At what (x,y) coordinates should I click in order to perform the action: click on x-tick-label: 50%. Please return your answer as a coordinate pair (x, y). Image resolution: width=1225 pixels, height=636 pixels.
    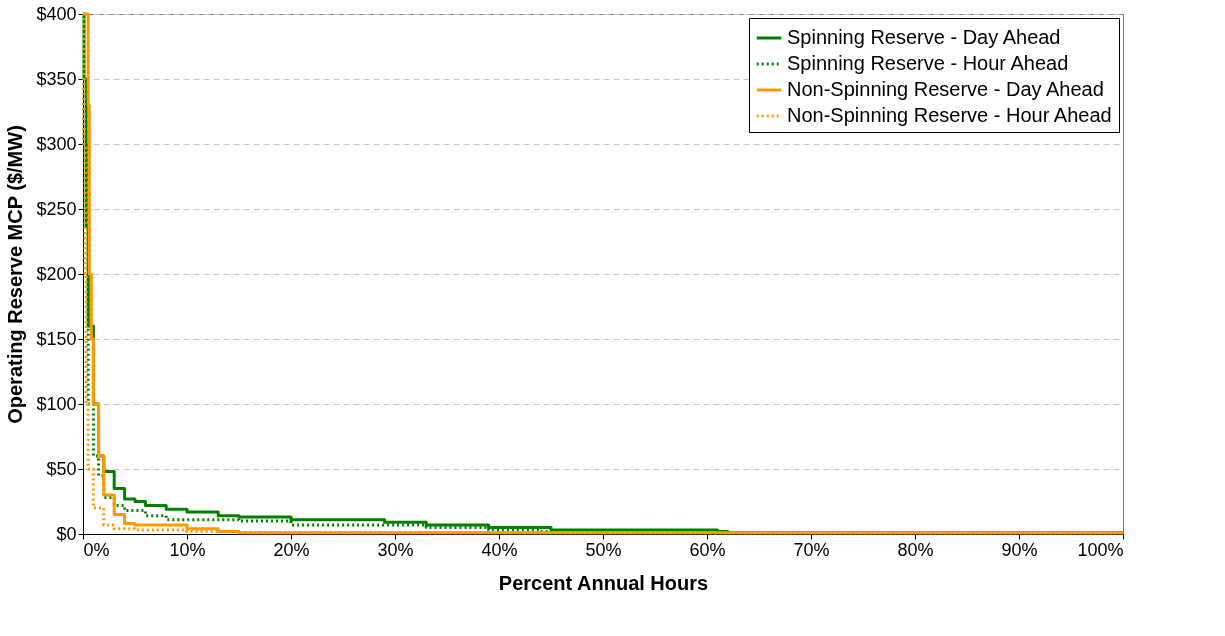
    Looking at the image, I should click on (603, 549).